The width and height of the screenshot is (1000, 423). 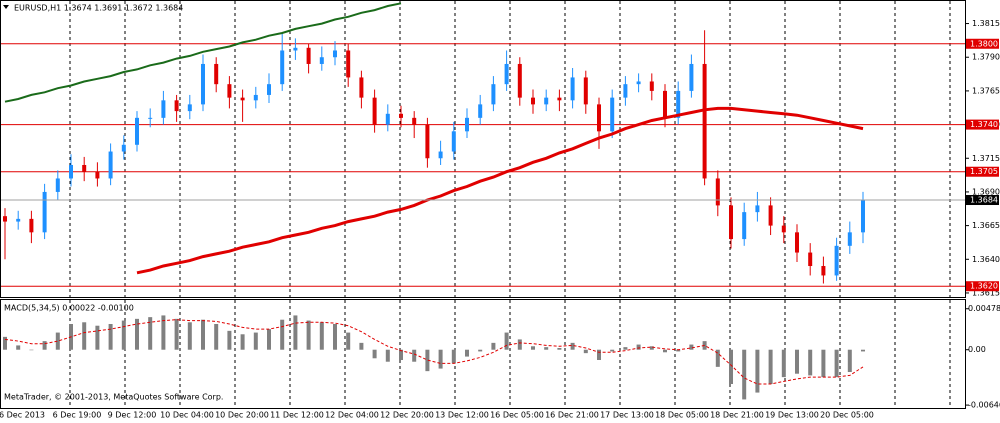 I want to click on level-label-box, so click(x=982, y=43).